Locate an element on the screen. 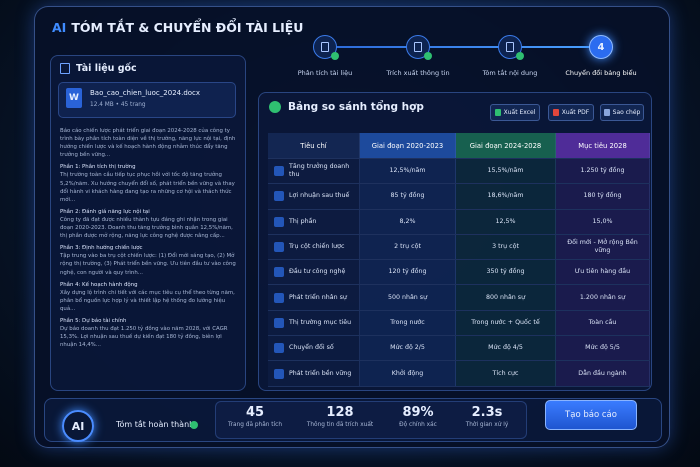 Image resolution: width=700 pixels, height=467 pixels. value: Mức độ 2/5 is located at coordinates (407, 348).